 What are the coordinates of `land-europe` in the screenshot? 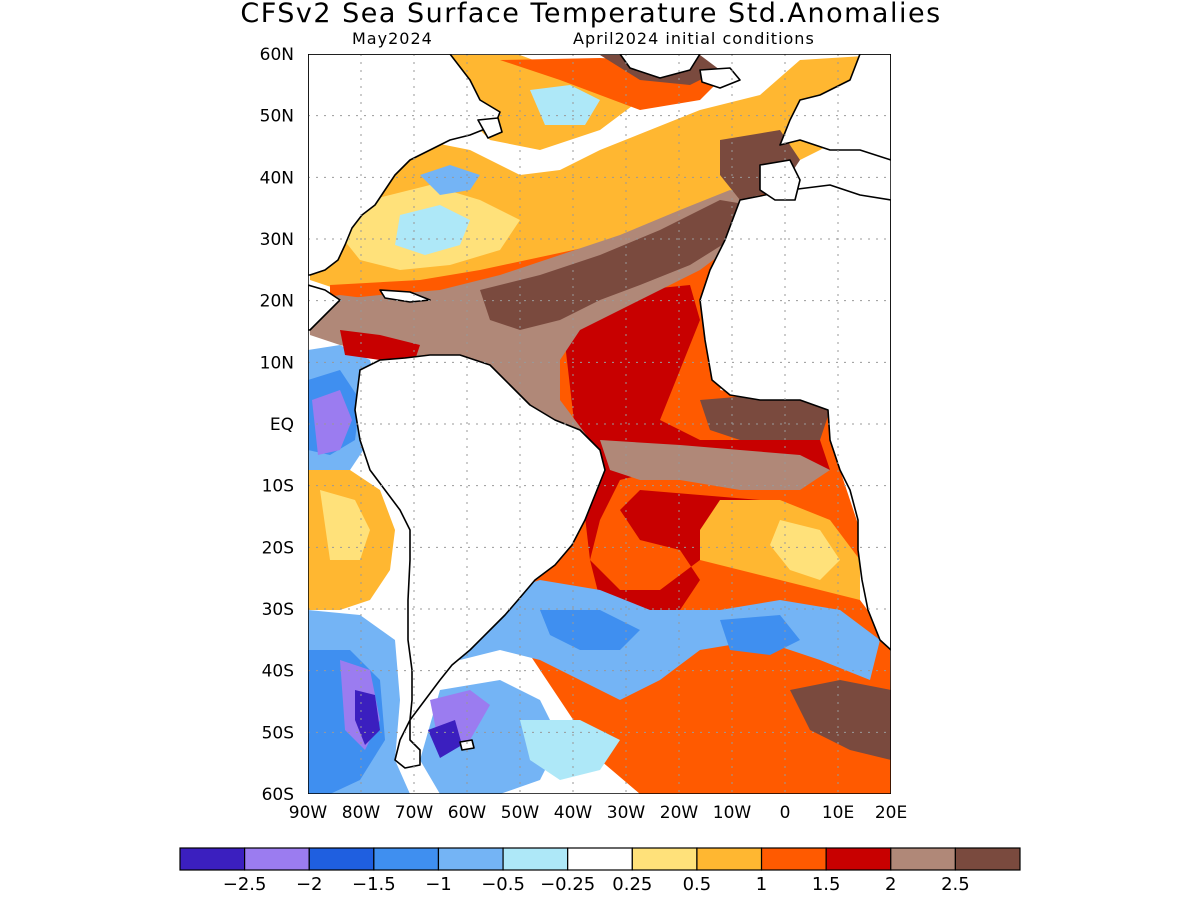 It's located at (835, 107).